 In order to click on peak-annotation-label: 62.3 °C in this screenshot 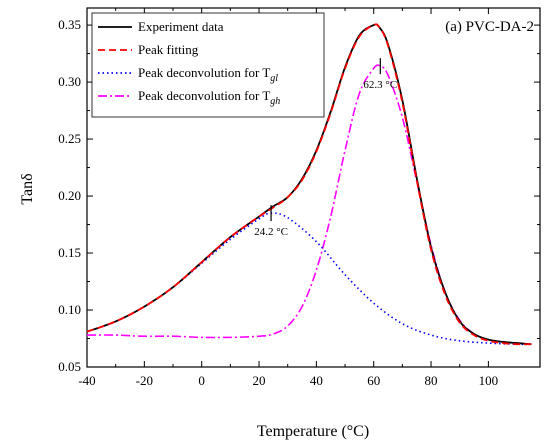, I will do `click(380, 85)`.